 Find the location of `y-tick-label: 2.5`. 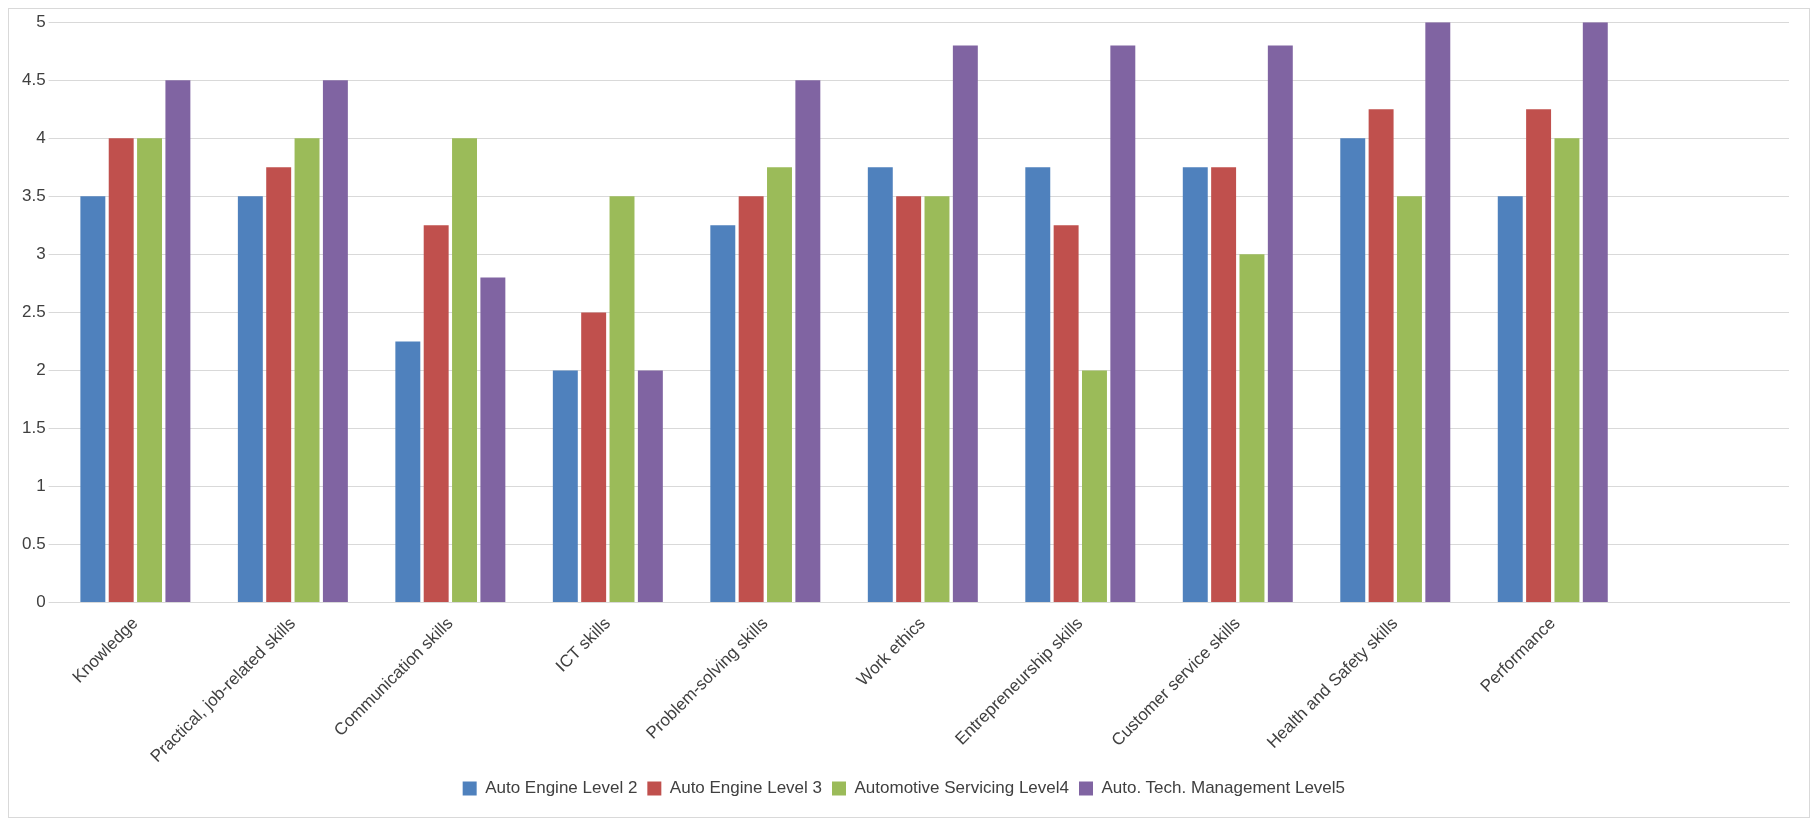

y-tick-label: 2.5 is located at coordinates (33, 312).